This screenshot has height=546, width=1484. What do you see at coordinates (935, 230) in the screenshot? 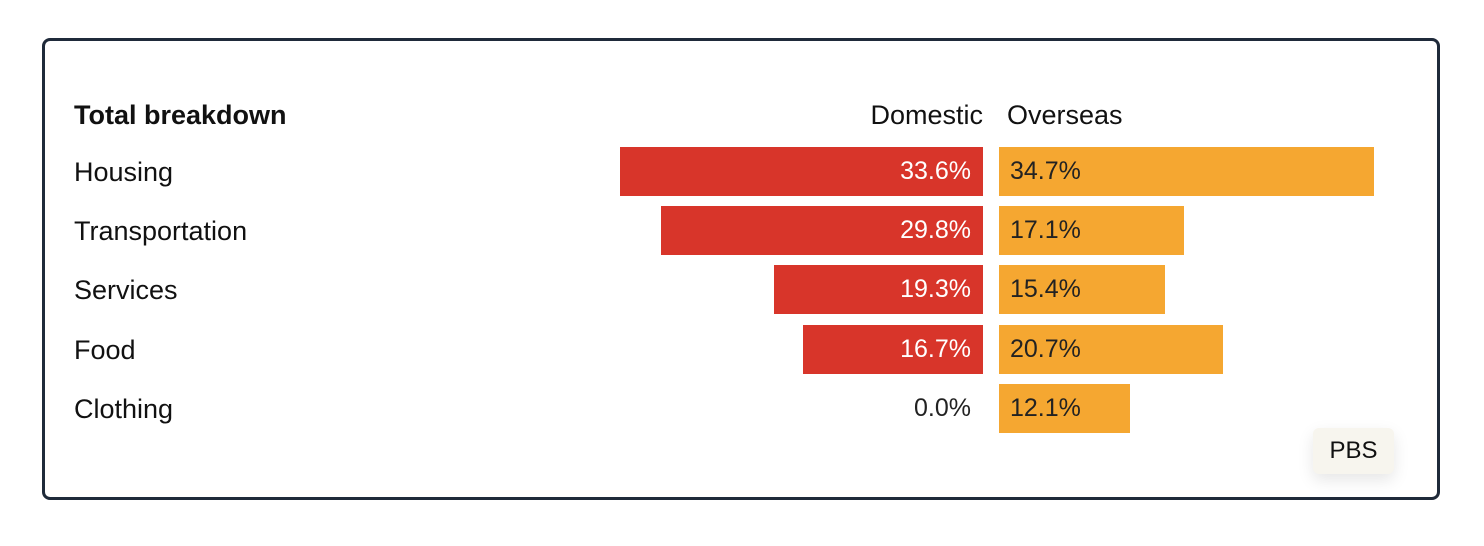
I see `value-label-domestic: 29.8%` at bounding box center [935, 230].